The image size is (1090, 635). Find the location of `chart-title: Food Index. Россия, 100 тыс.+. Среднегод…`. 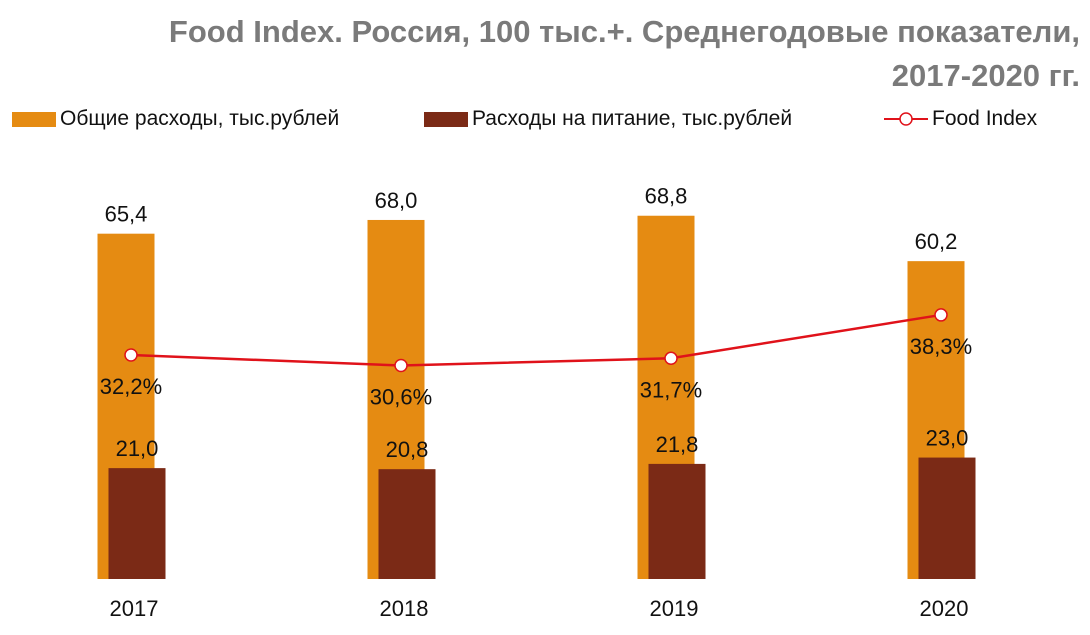

chart-title: Food Index. Россия, 100 тыс.+. Среднегод… is located at coordinates (545, 54).